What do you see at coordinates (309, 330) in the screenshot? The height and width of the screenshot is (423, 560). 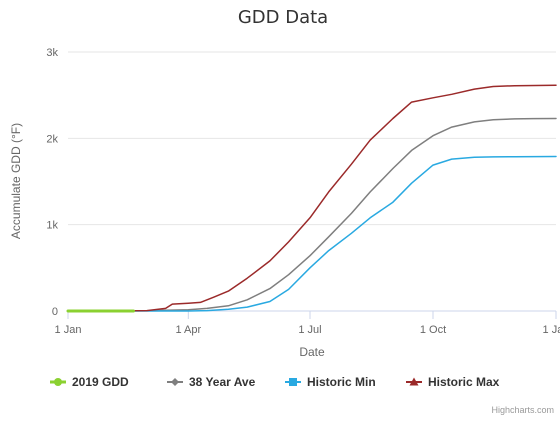 I see `x-tick-label: 1 Jul` at bounding box center [309, 330].